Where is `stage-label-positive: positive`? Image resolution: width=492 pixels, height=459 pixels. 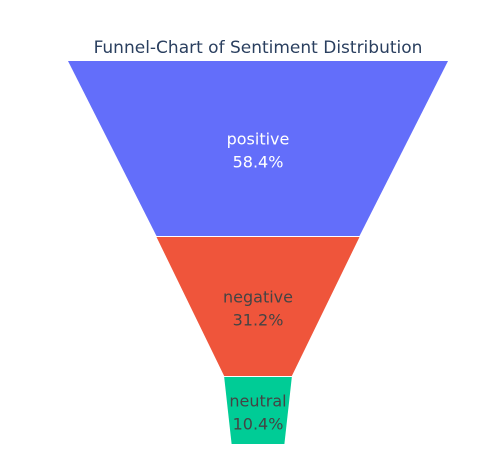
stage-label-positive: positive is located at coordinates (258, 139).